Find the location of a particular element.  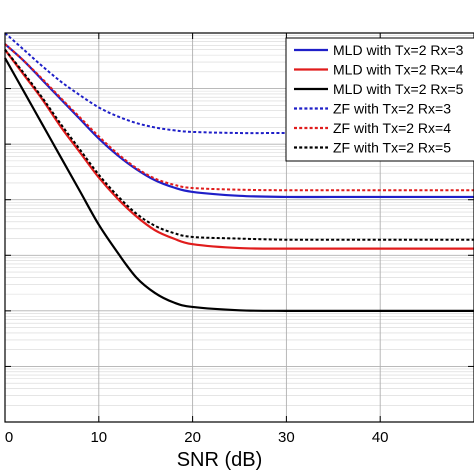

legend-label: MLD with Tx=2 Rx=5 is located at coordinates (398, 89).